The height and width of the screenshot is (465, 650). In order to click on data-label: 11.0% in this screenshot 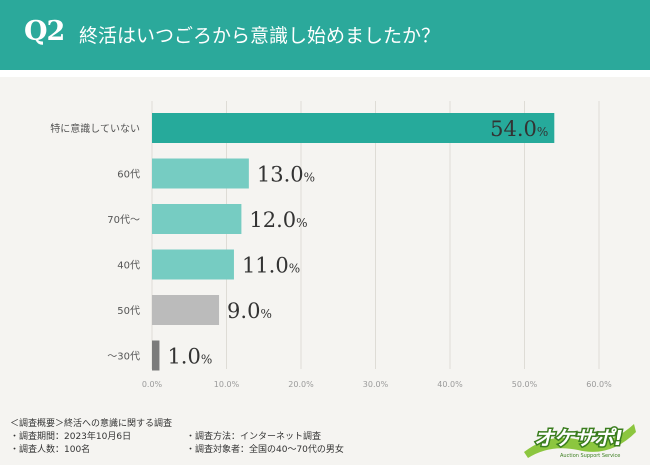, I will do `click(271, 266)`.